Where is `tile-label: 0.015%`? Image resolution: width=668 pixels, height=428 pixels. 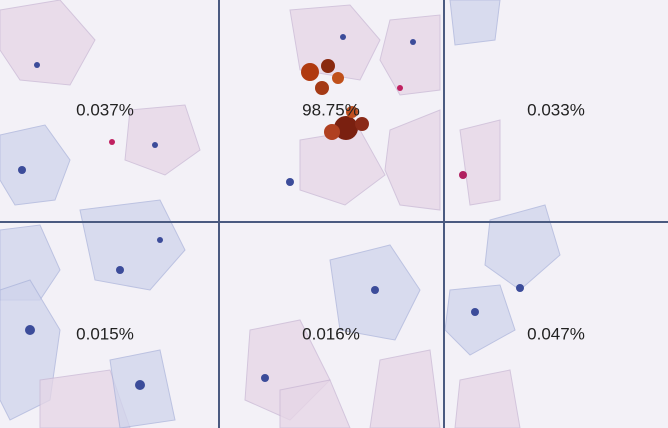 tile-label: 0.015% is located at coordinates (105, 333).